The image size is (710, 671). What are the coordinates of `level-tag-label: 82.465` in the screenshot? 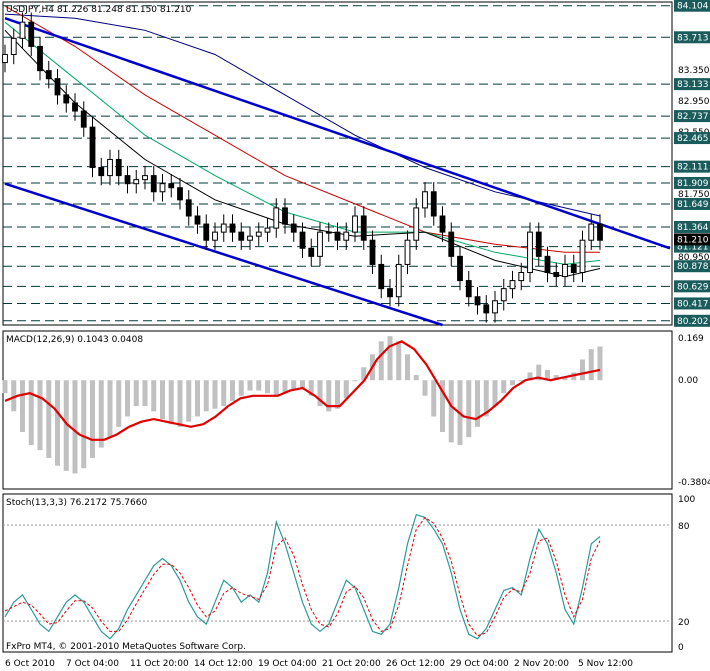 It's located at (693, 139).